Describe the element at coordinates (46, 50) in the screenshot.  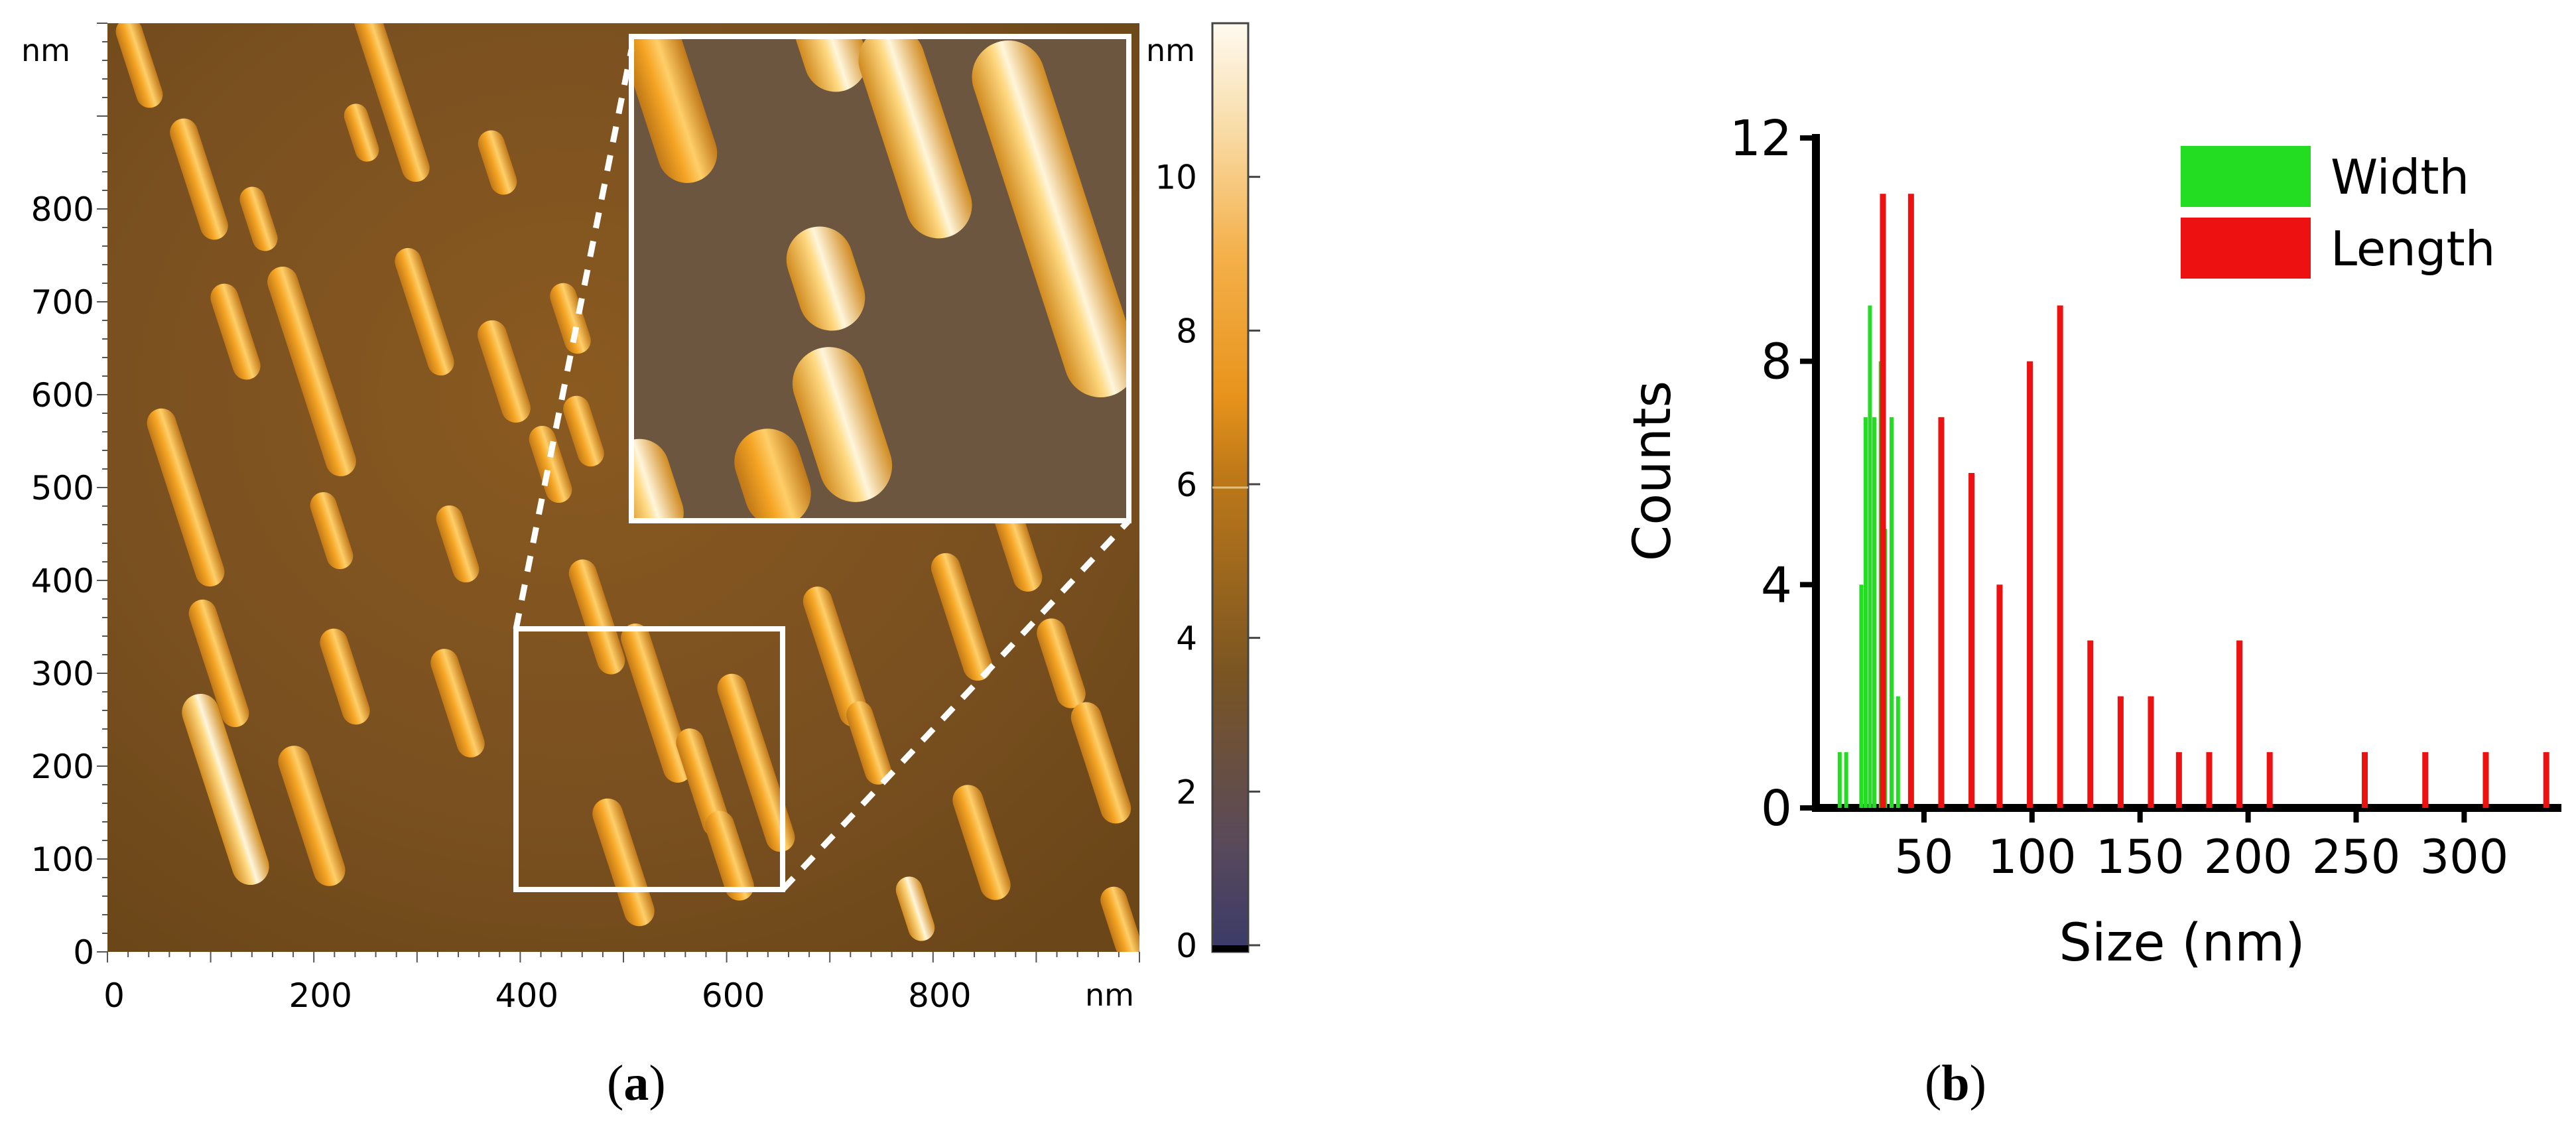
I see `y-unit-label: nm` at that location.